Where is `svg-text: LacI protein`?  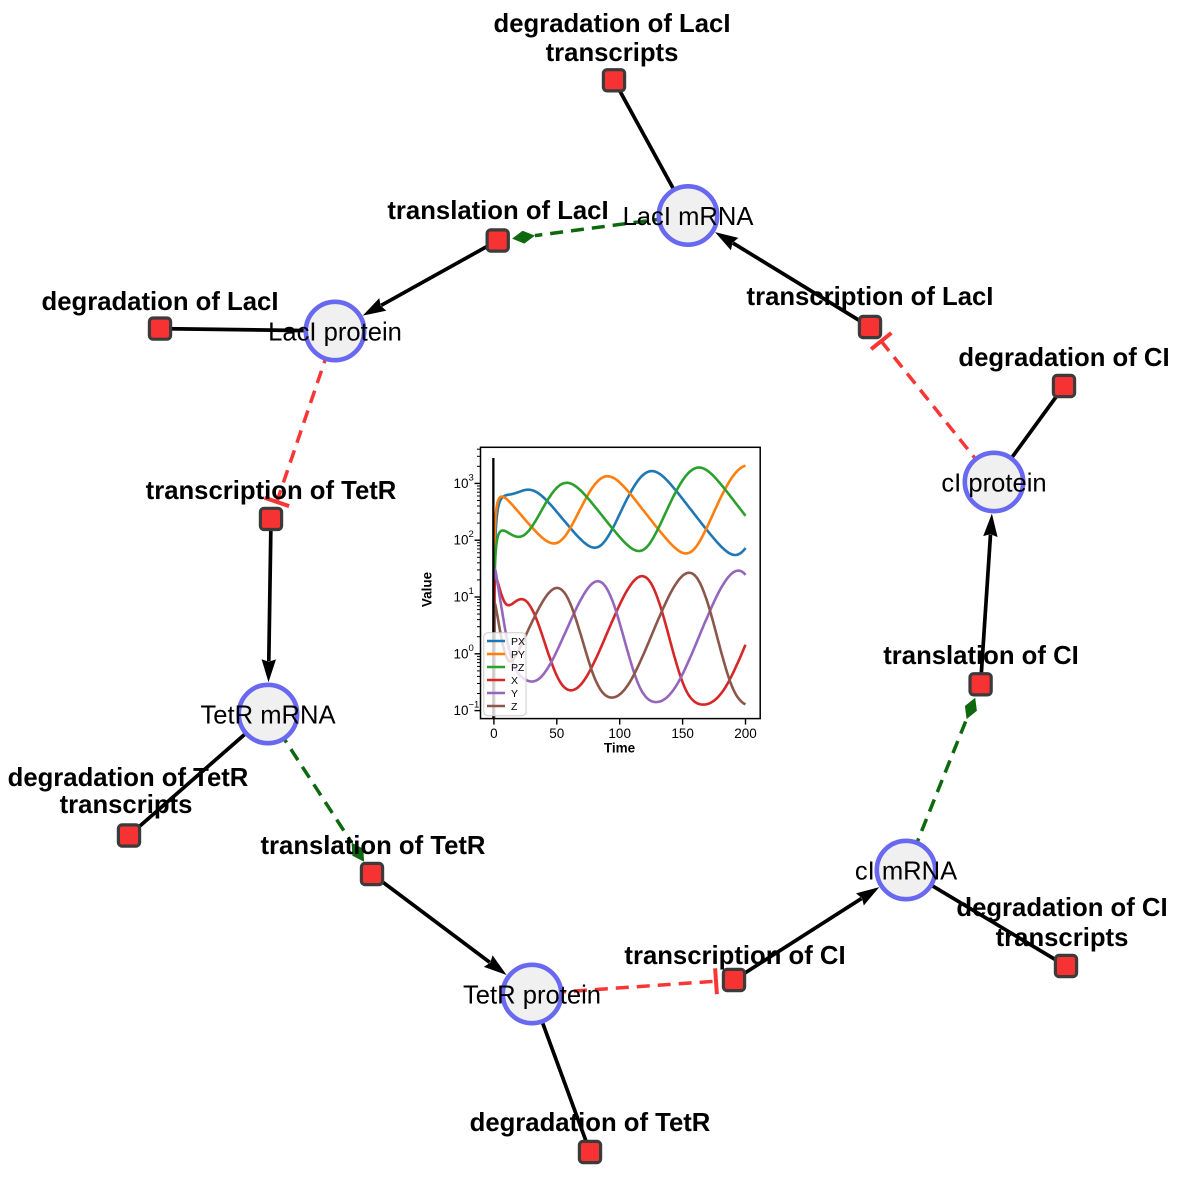
svg-text: LacI protein is located at coordinates (335, 332).